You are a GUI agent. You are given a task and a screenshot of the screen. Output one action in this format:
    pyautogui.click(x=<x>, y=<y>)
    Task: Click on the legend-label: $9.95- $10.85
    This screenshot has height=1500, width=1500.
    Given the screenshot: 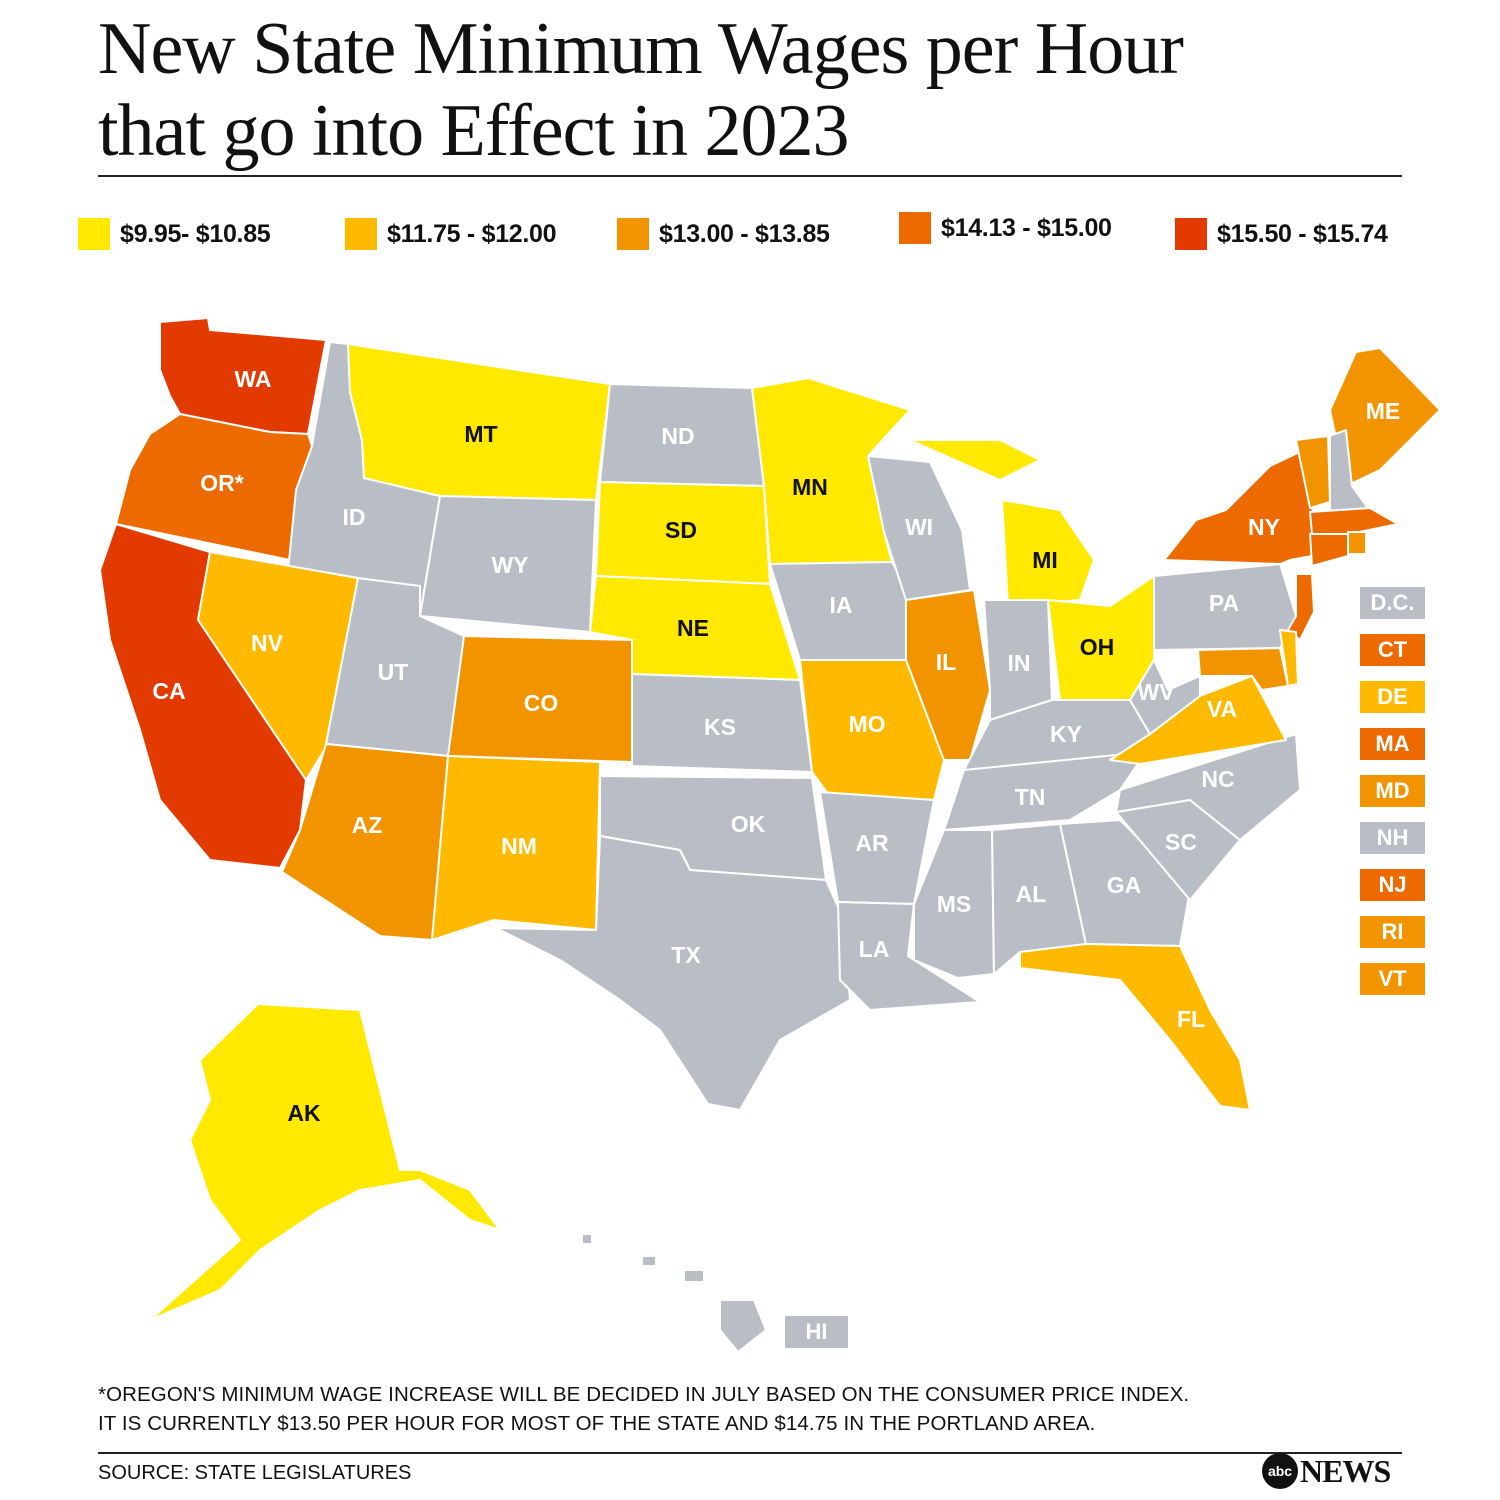 What is the action you would take?
    pyautogui.click(x=195, y=233)
    